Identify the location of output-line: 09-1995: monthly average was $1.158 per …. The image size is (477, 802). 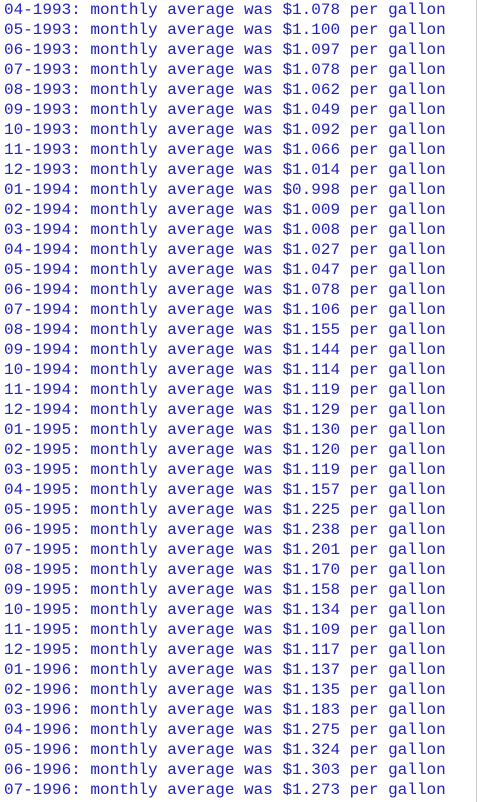
(238, 590).